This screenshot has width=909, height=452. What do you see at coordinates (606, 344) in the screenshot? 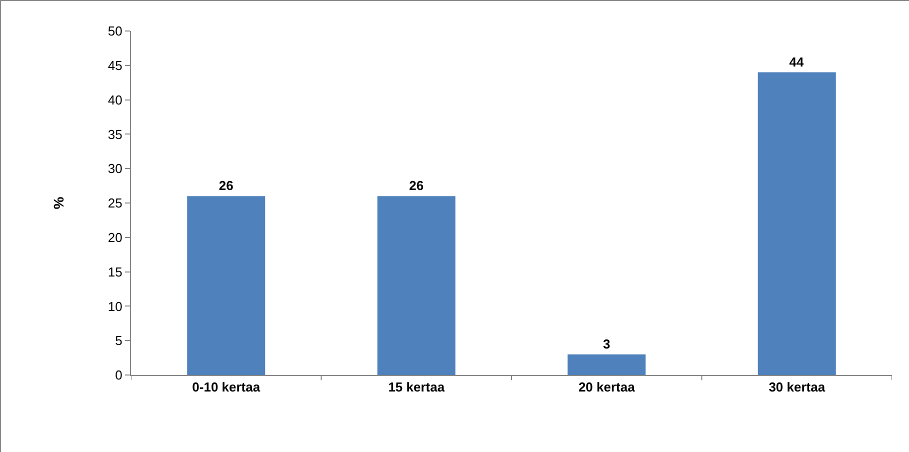
I see `data-label: 3` at bounding box center [606, 344].